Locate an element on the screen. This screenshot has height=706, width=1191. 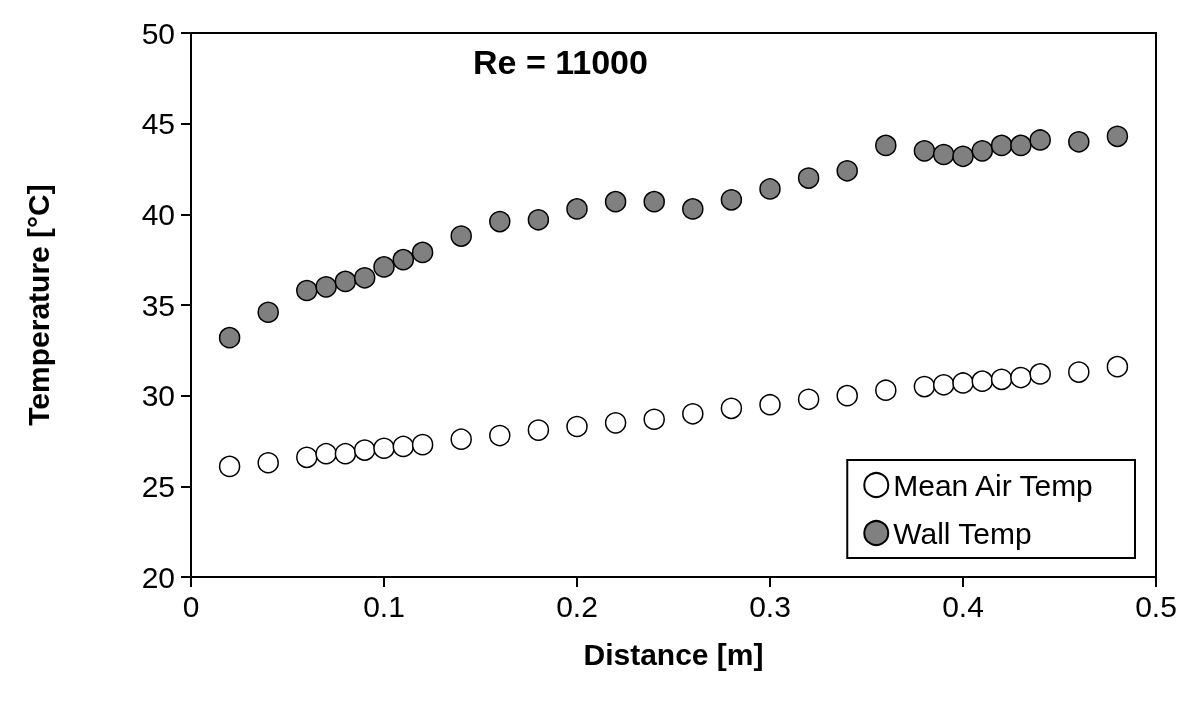
y-tick-label: 40 is located at coordinates (158, 214).